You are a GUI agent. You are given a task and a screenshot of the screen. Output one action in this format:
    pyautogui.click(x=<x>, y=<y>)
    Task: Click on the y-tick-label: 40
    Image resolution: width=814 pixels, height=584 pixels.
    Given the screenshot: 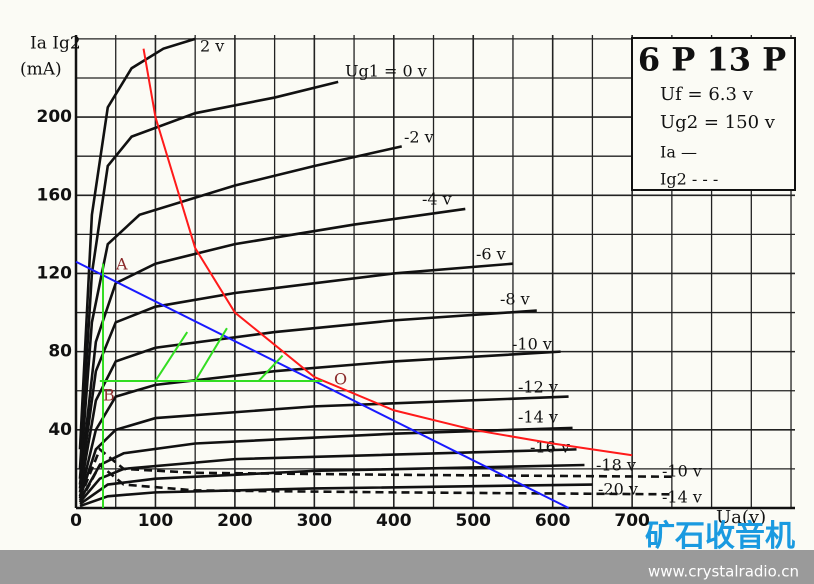 What is the action you would take?
    pyautogui.click(x=60, y=430)
    